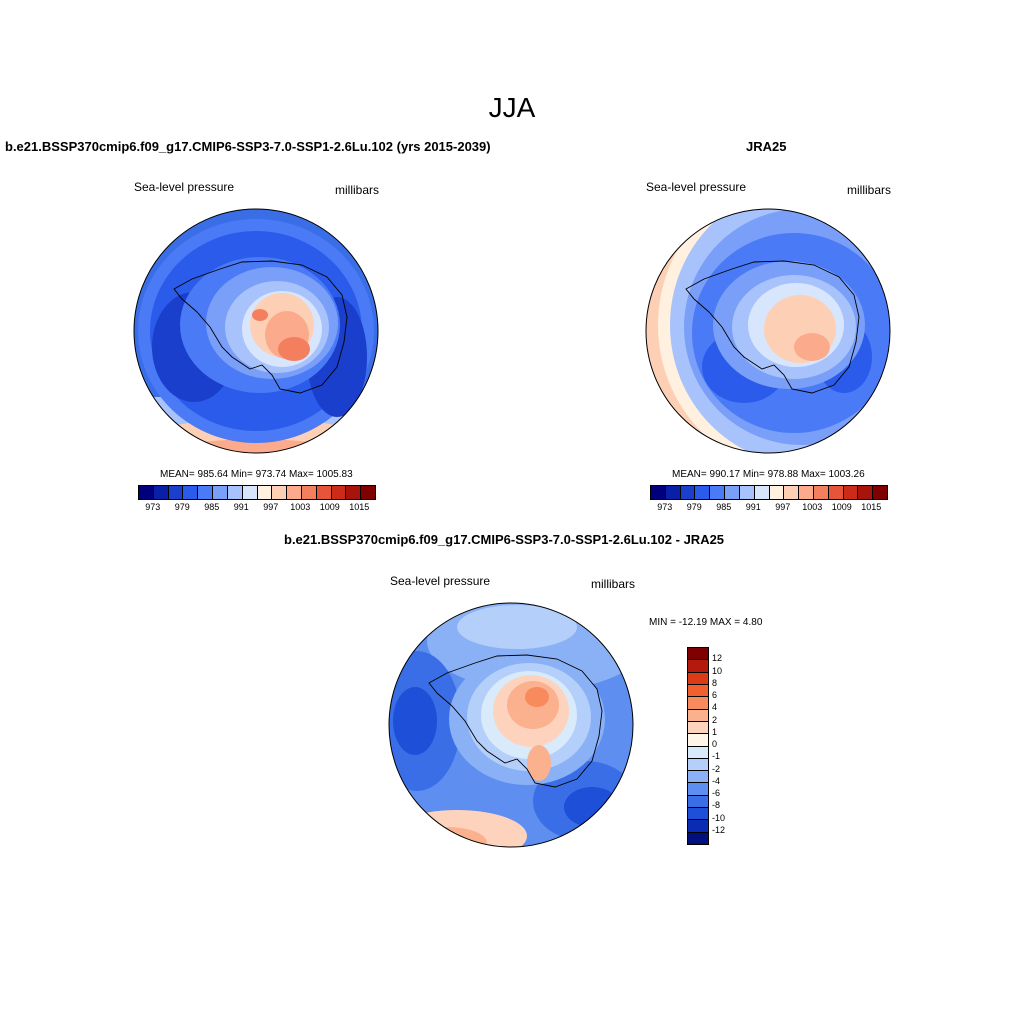 This screenshot has height=1024, width=1024. Describe the element at coordinates (724, 507) in the screenshot. I see `panel-2-colorbar-tick-label: 985` at that location.